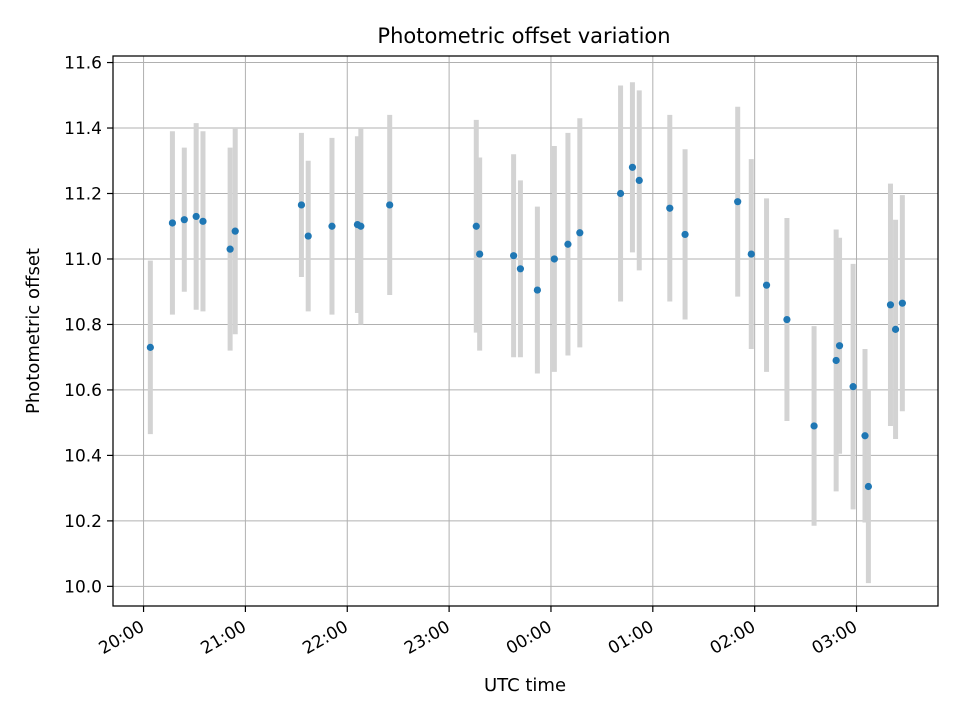 The width and height of the screenshot is (960, 720). I want to click on y-tick-label: 11.2, so click(83, 195).